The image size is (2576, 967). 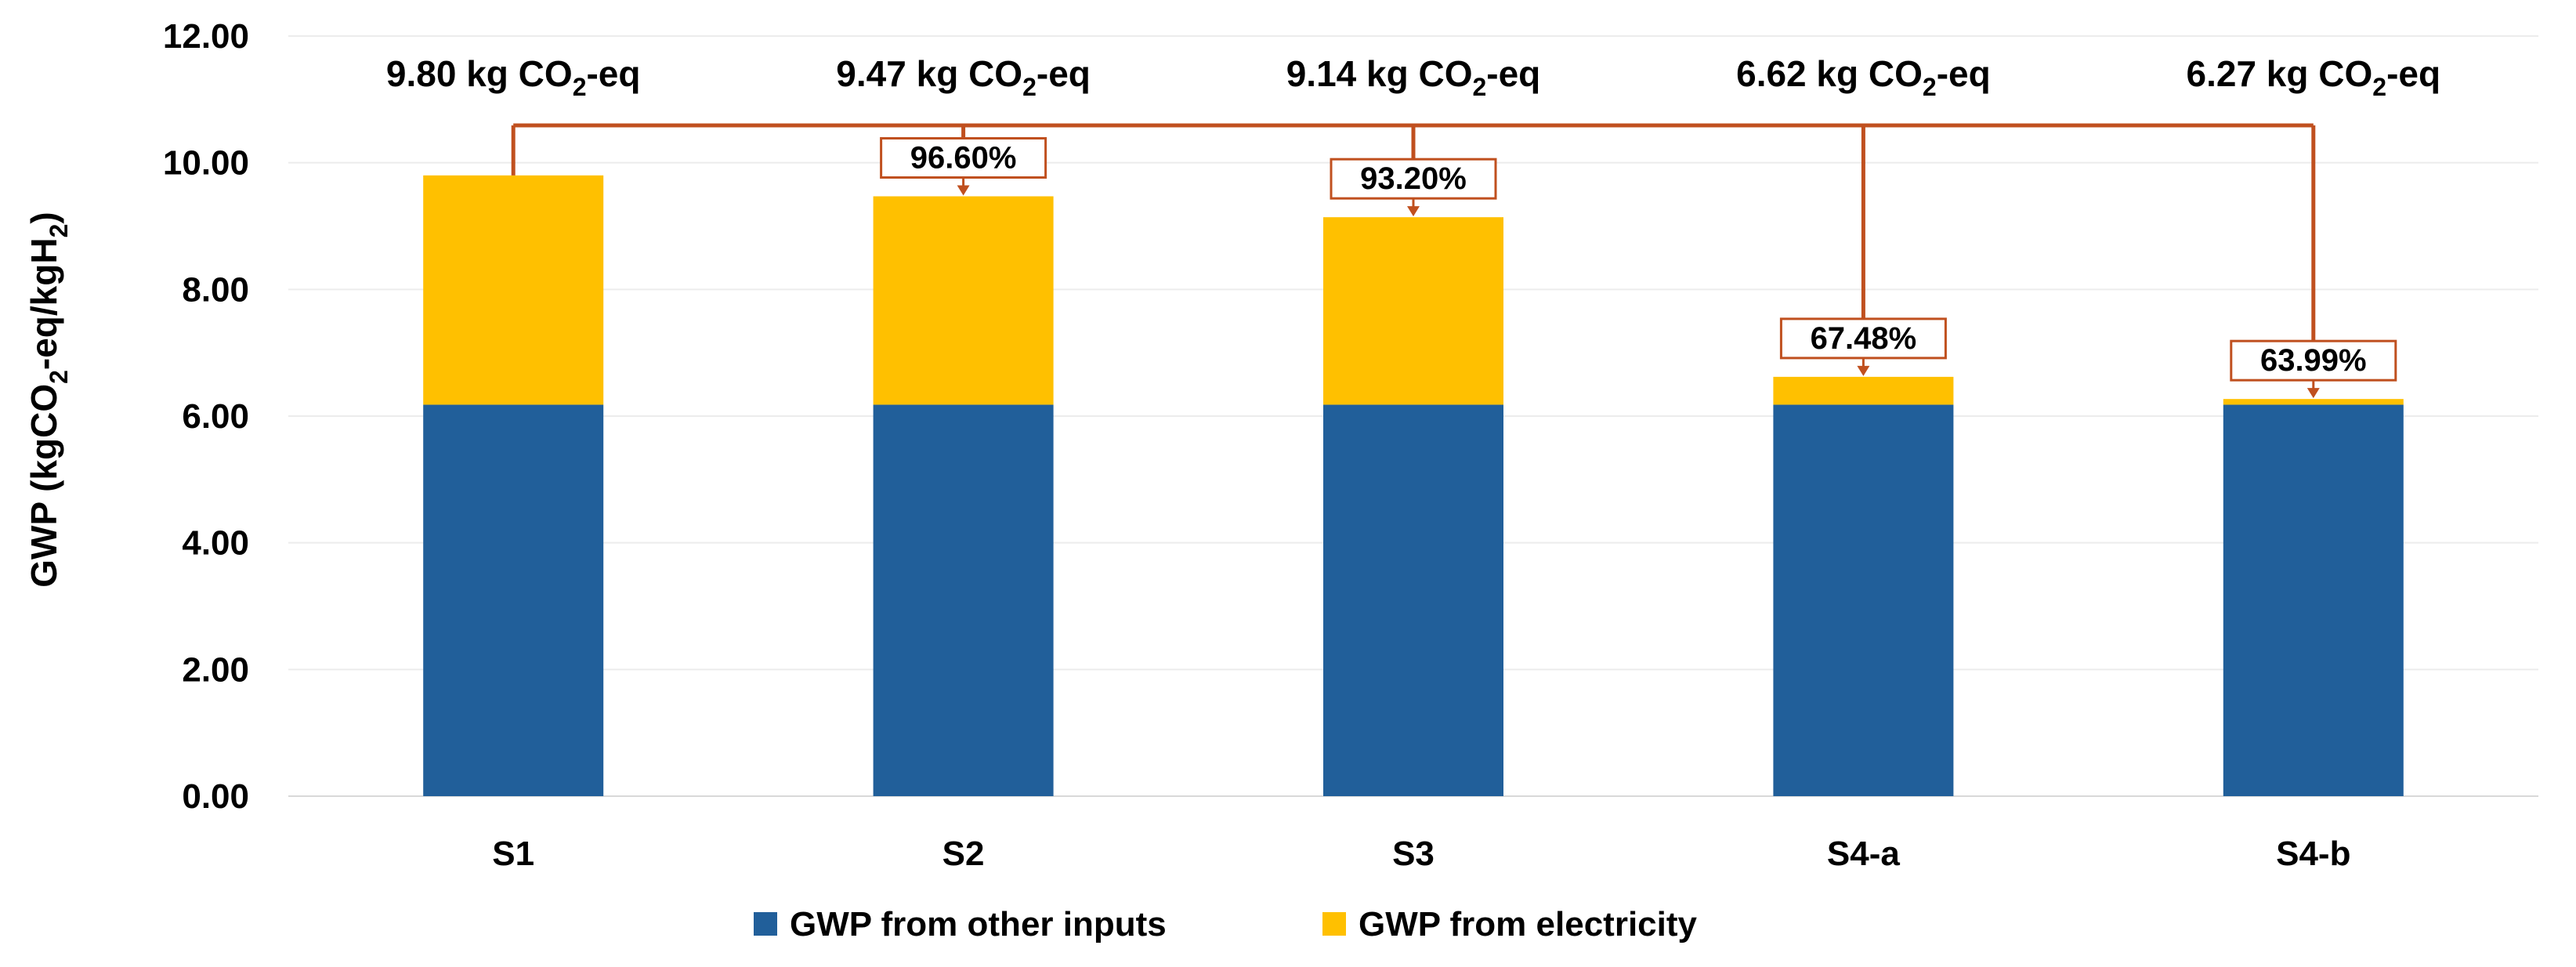 I want to click on bar-other-inputs-s4-b, so click(x=2313, y=600).